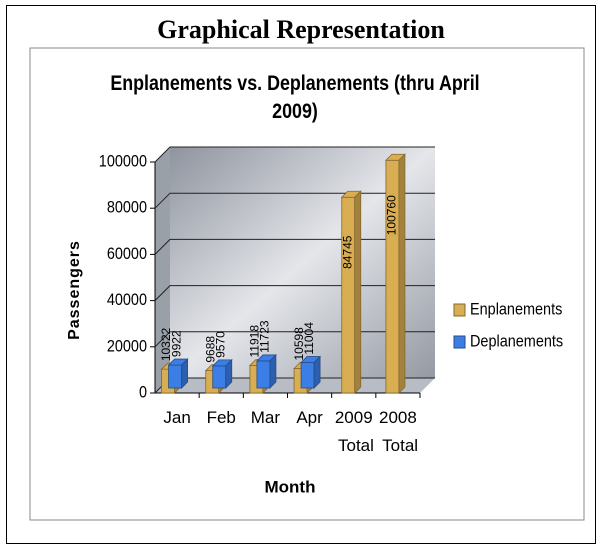 The image size is (602, 550). What do you see at coordinates (294, 154) in the screenshot?
I see `grid-line` at bounding box center [294, 154].